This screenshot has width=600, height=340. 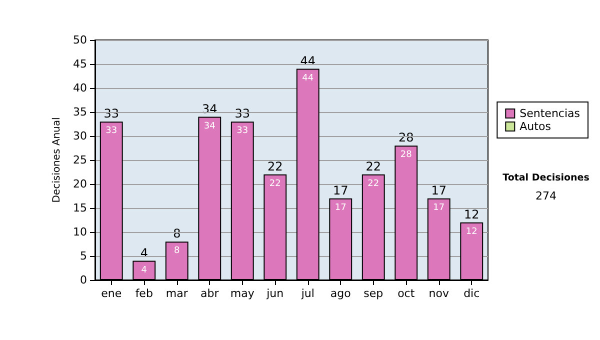 What do you see at coordinates (439, 293) in the screenshot?
I see `x-tick-label: nov` at bounding box center [439, 293].